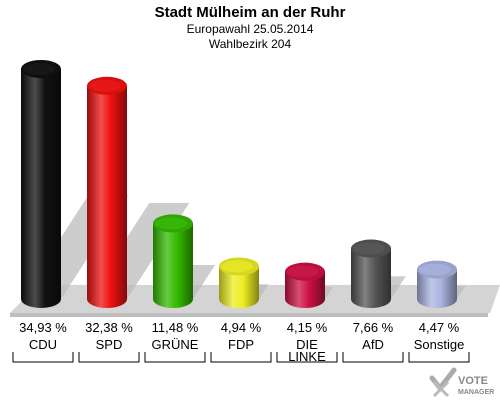 This screenshot has width=500, height=400. What do you see at coordinates (373, 327) in the screenshot?
I see `value-label: 7,66 %` at bounding box center [373, 327].